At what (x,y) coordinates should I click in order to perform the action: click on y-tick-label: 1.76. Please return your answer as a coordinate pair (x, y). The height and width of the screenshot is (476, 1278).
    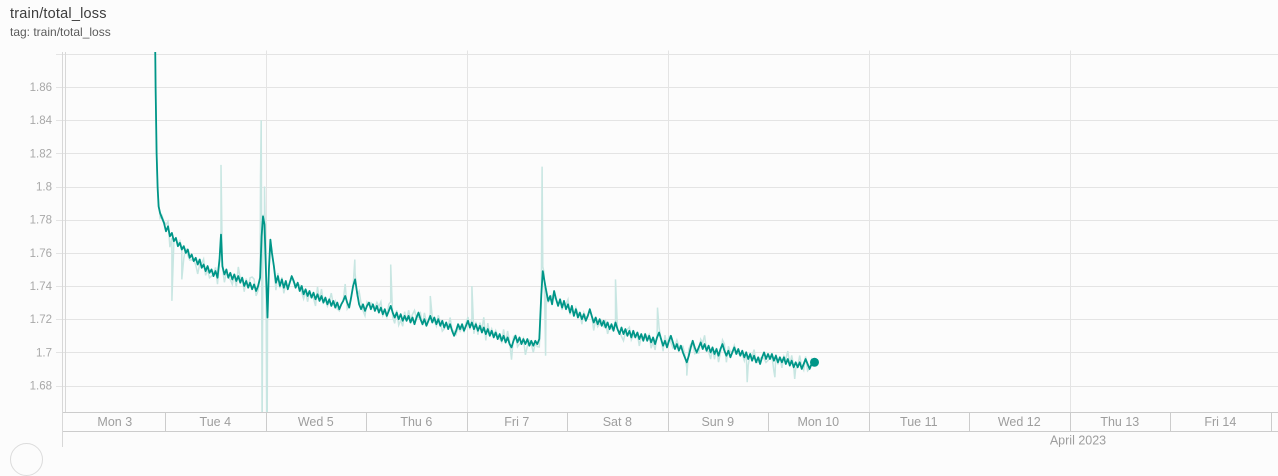
    Looking at the image, I should click on (41, 254).